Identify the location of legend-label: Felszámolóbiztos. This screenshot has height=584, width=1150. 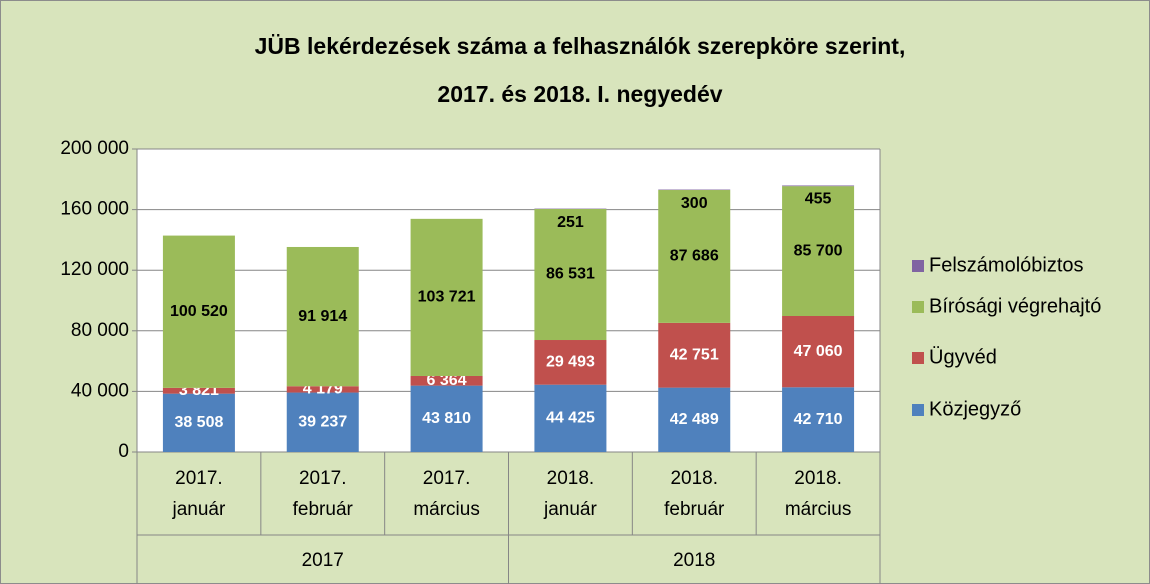
(1006, 265).